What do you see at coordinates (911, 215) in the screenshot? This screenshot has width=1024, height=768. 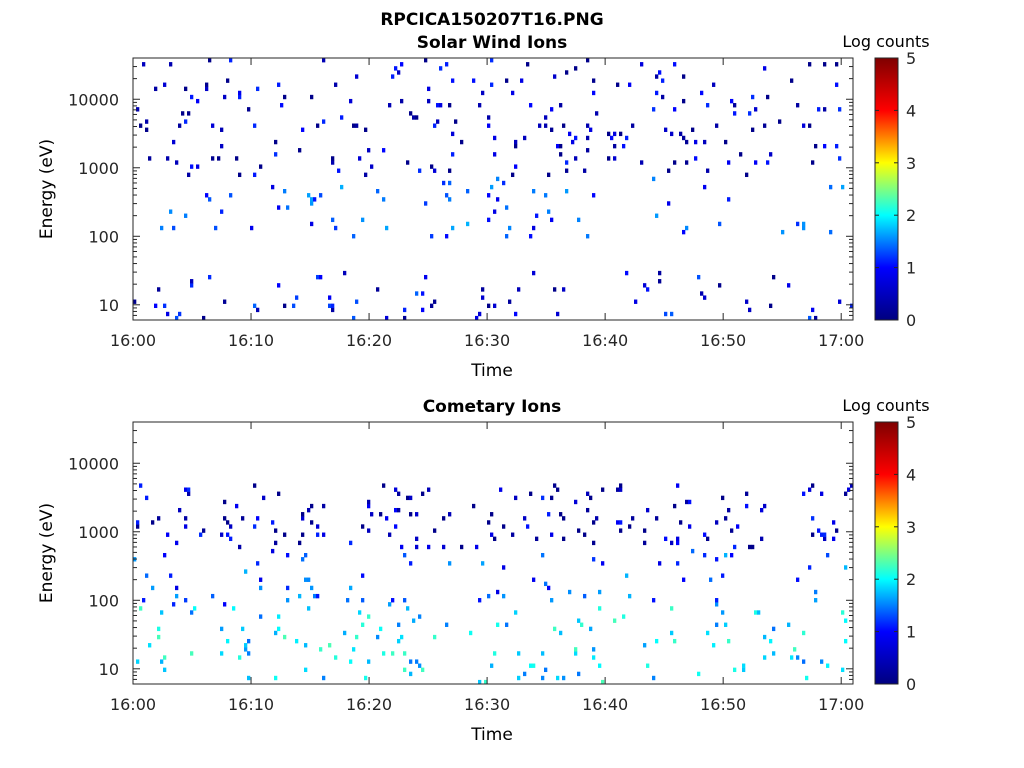 I see `colorbar-tick-label: 2` at bounding box center [911, 215].